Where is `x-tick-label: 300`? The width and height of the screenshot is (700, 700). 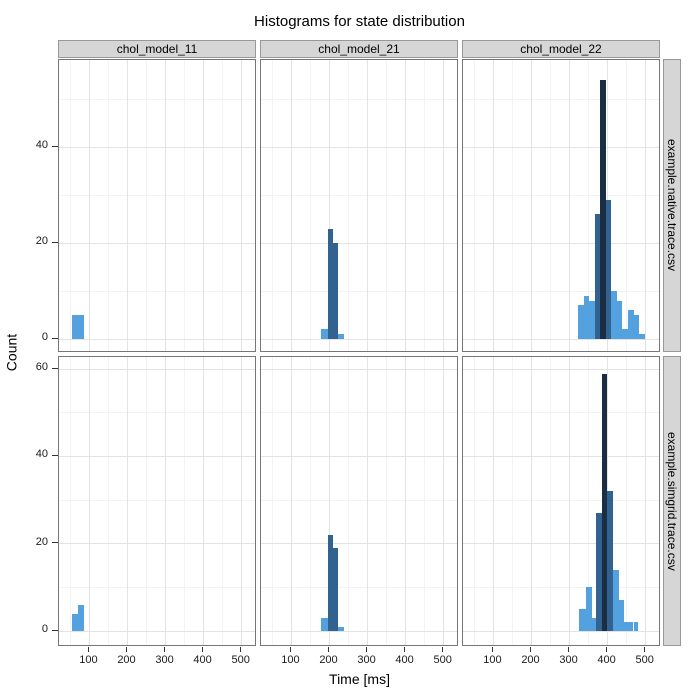 x-tick-label: 300 is located at coordinates (568, 660).